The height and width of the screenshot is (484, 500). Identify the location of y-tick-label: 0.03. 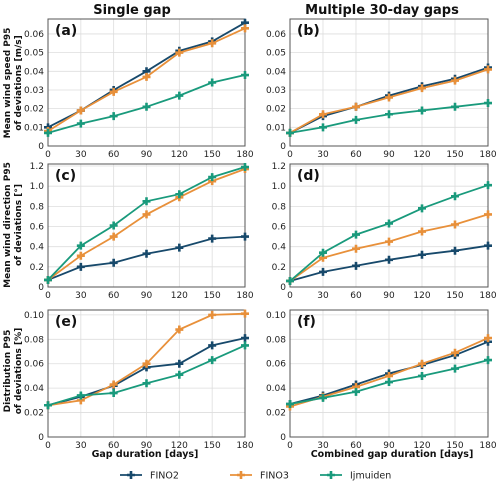
(34, 91).